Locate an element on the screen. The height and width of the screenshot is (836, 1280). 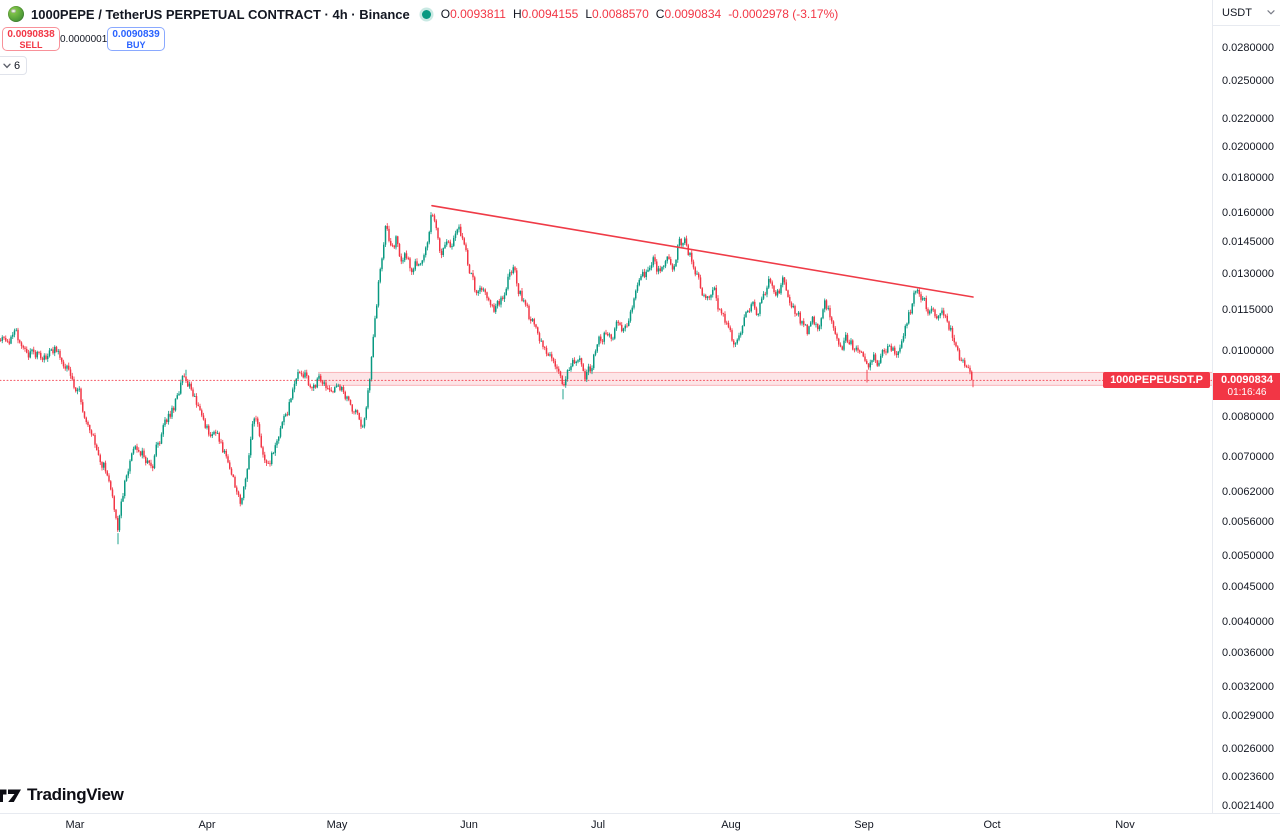
price-tick-label: 0.0023600 is located at coordinates (1248, 777).